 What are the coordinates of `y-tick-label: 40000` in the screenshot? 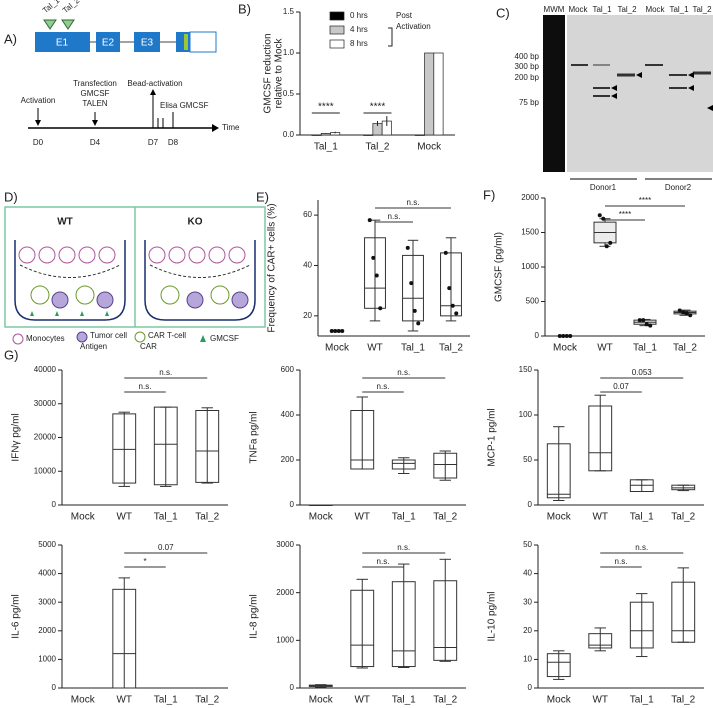 It's located at (45, 369).